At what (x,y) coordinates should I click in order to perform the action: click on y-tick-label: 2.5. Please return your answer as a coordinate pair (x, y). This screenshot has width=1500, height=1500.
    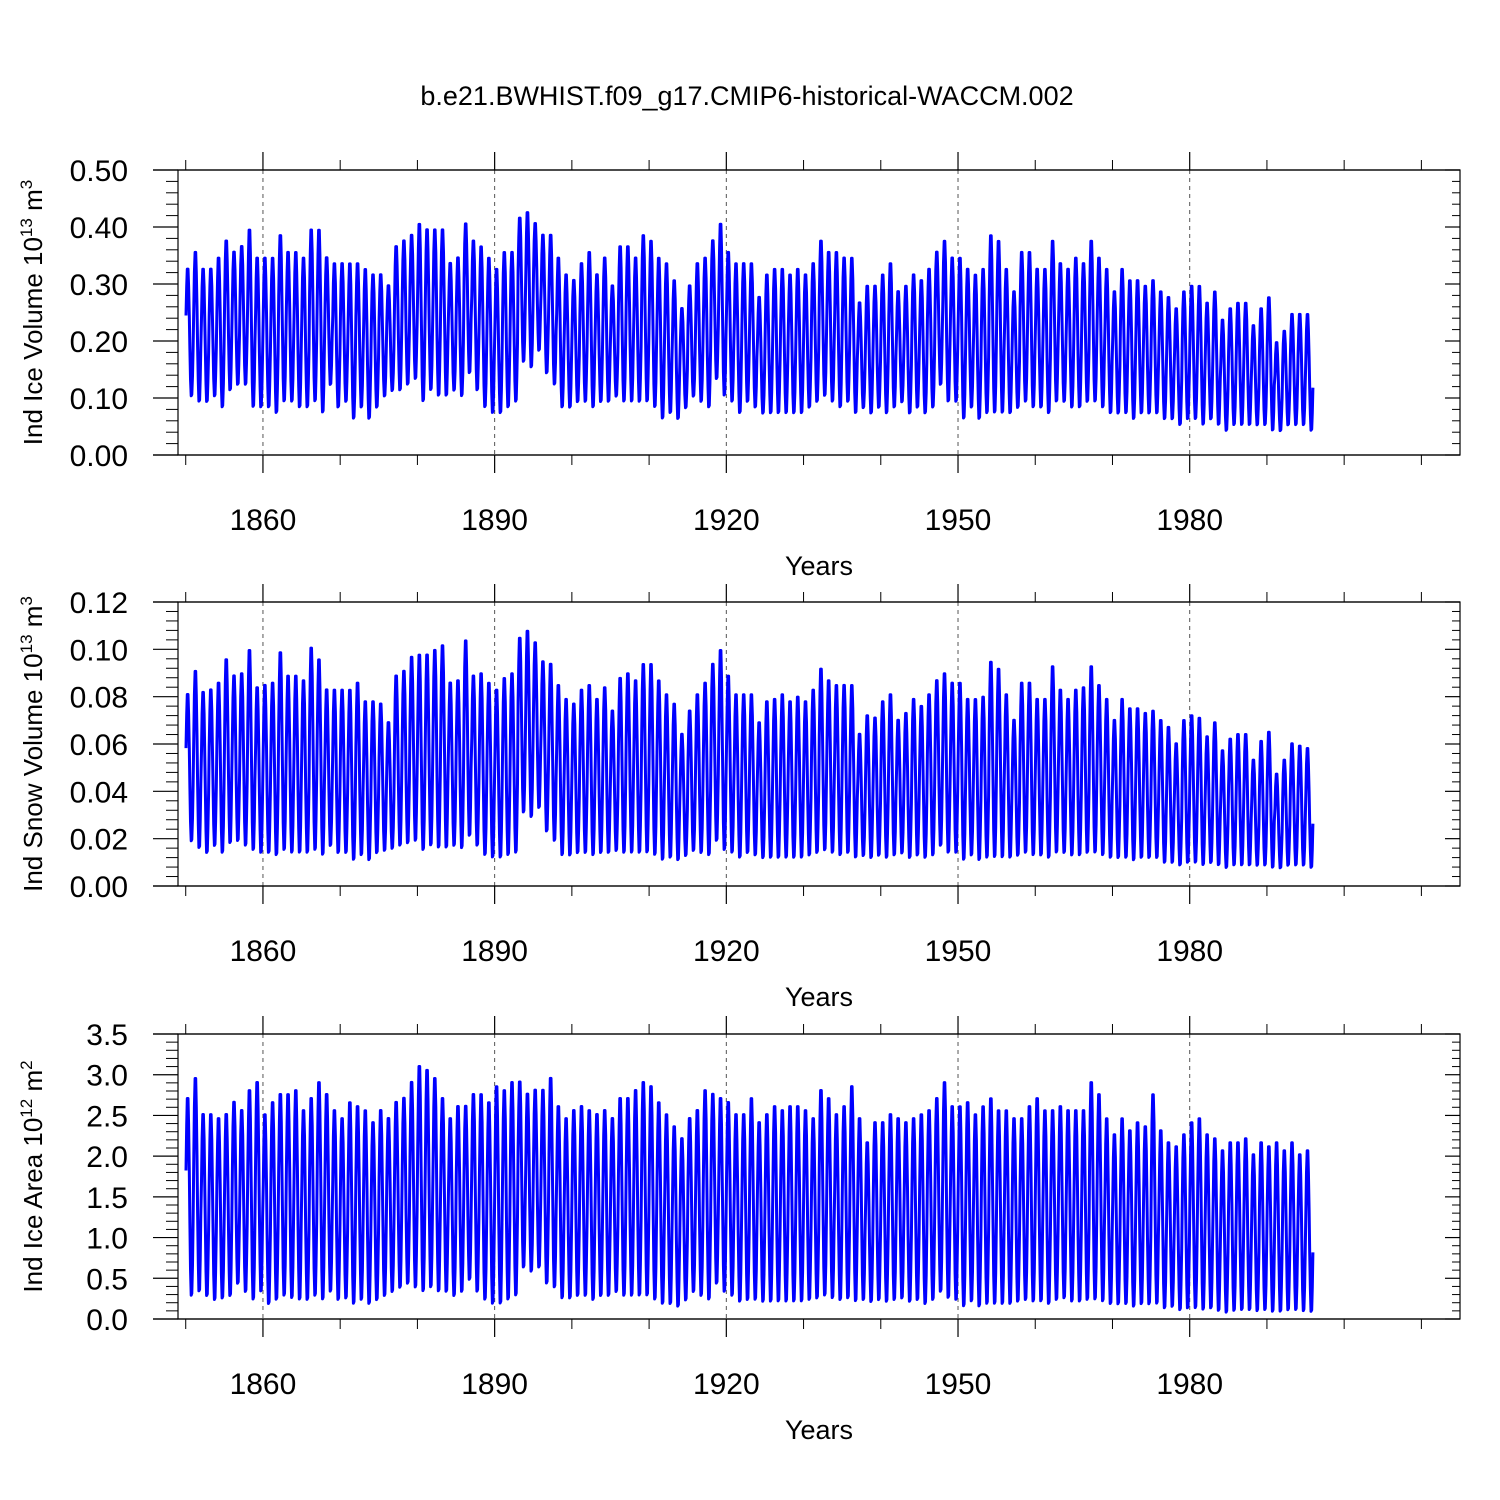
    Looking at the image, I should click on (107, 1116).